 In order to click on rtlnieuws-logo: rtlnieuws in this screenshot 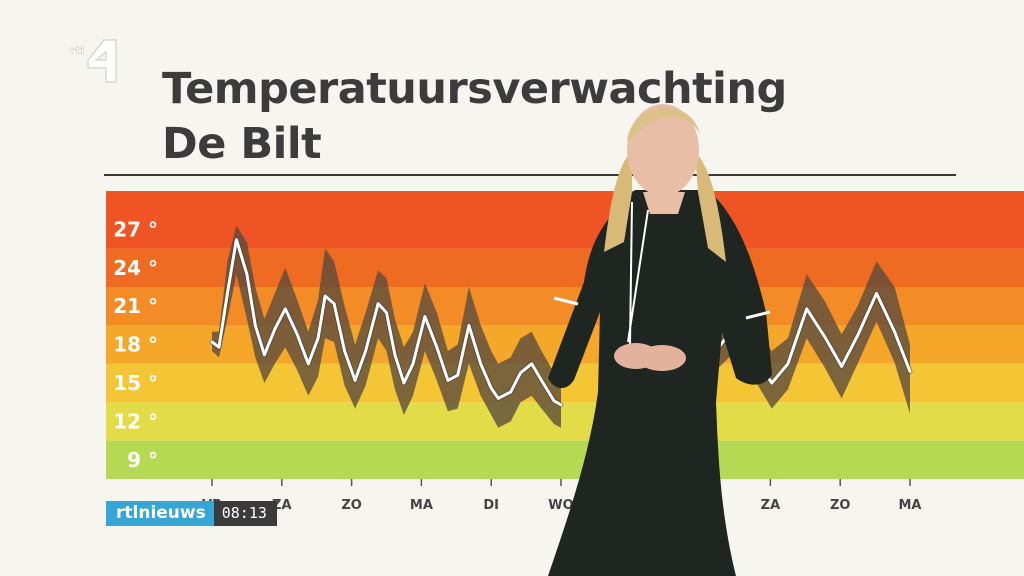, I will do `click(160, 513)`.